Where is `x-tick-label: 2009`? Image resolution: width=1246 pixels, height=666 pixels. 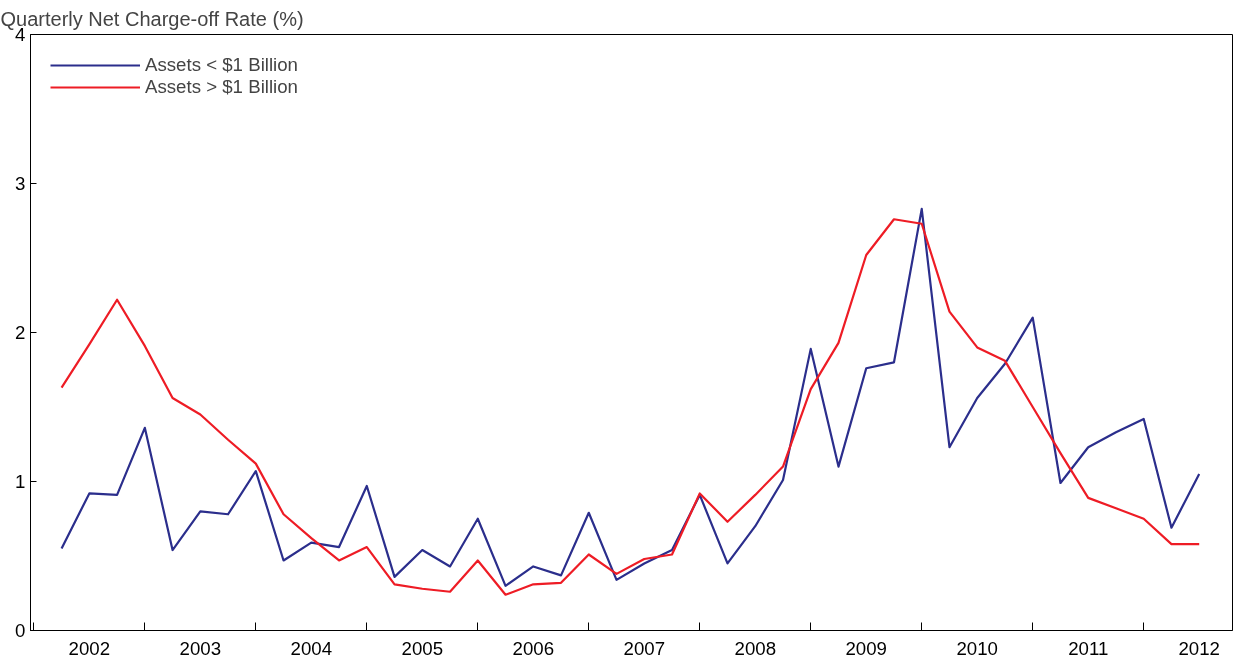 x-tick-label: 2009 is located at coordinates (866, 648).